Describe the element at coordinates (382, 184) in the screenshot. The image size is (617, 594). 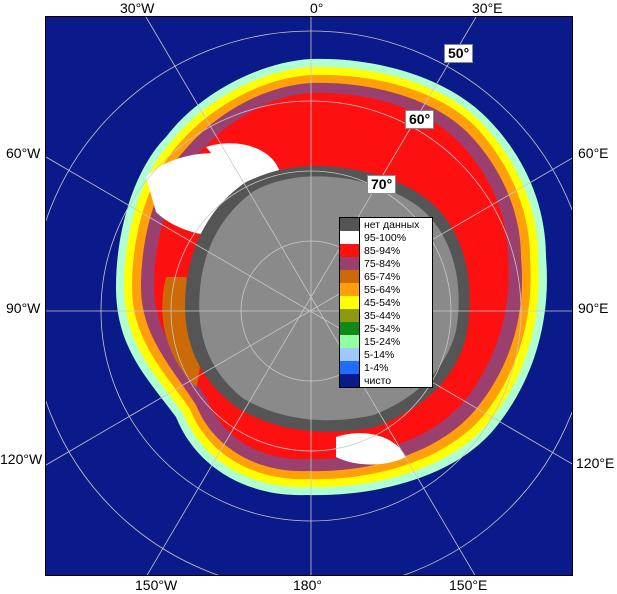
I see `lat-label-70: 70°` at that location.